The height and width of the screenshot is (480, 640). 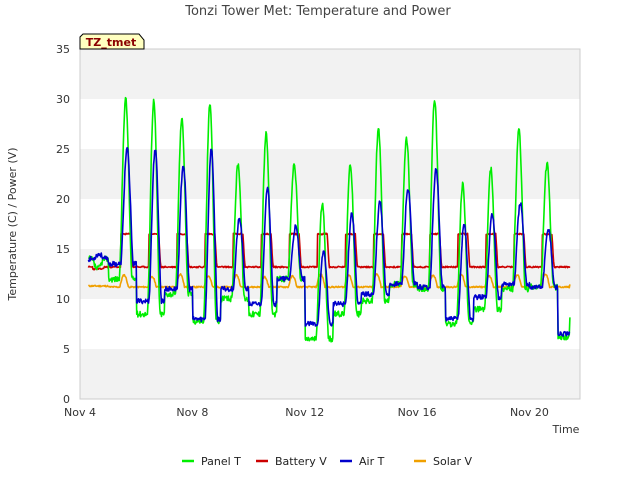 What do you see at coordinates (80, 412) in the screenshot?
I see `x-tick-label: Nov 4` at bounding box center [80, 412].